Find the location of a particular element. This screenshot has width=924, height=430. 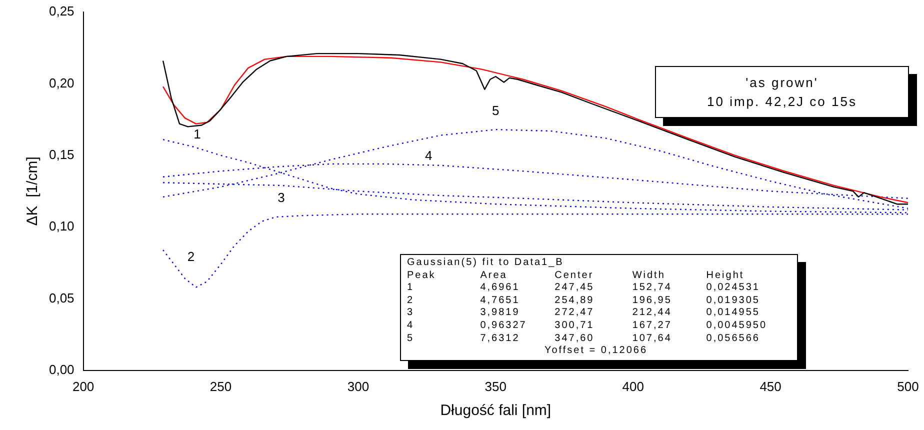

annotation: 'as grown' 10 imp. 42,2J co 15s is located at coordinates (782, 92).